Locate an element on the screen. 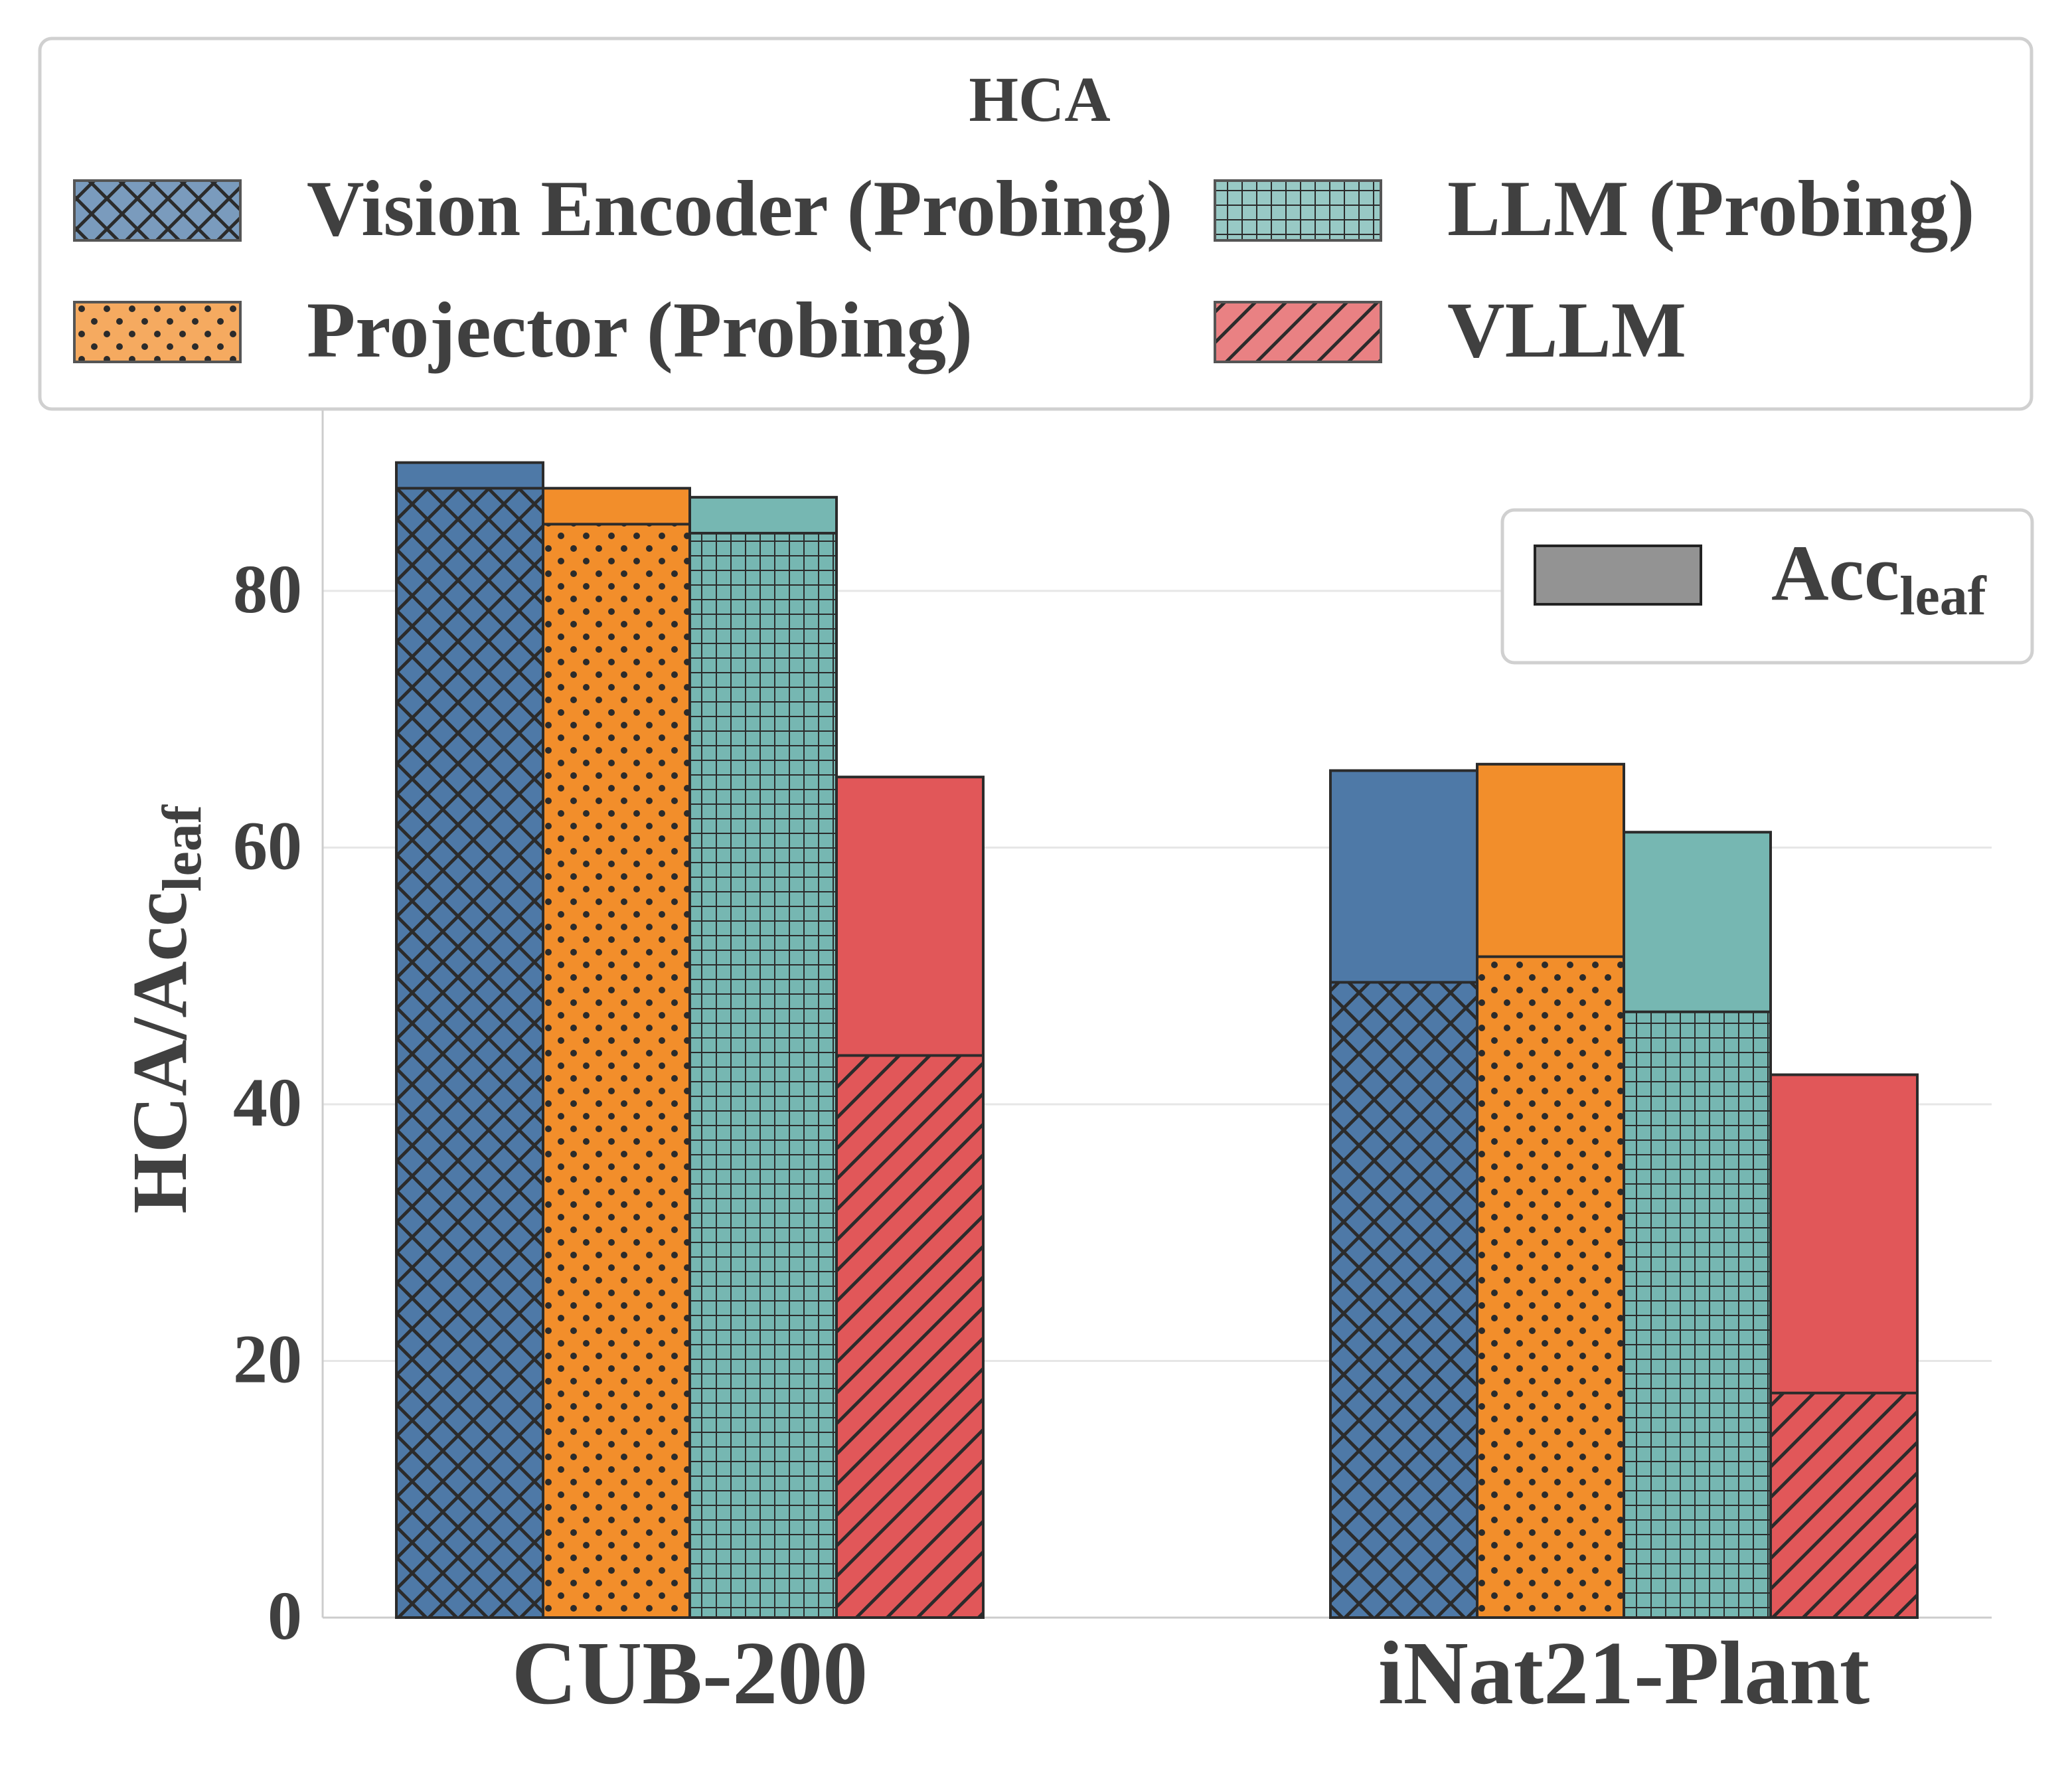  legend-label-llm-probing: LLM (Probing) is located at coordinates (1710, 209).